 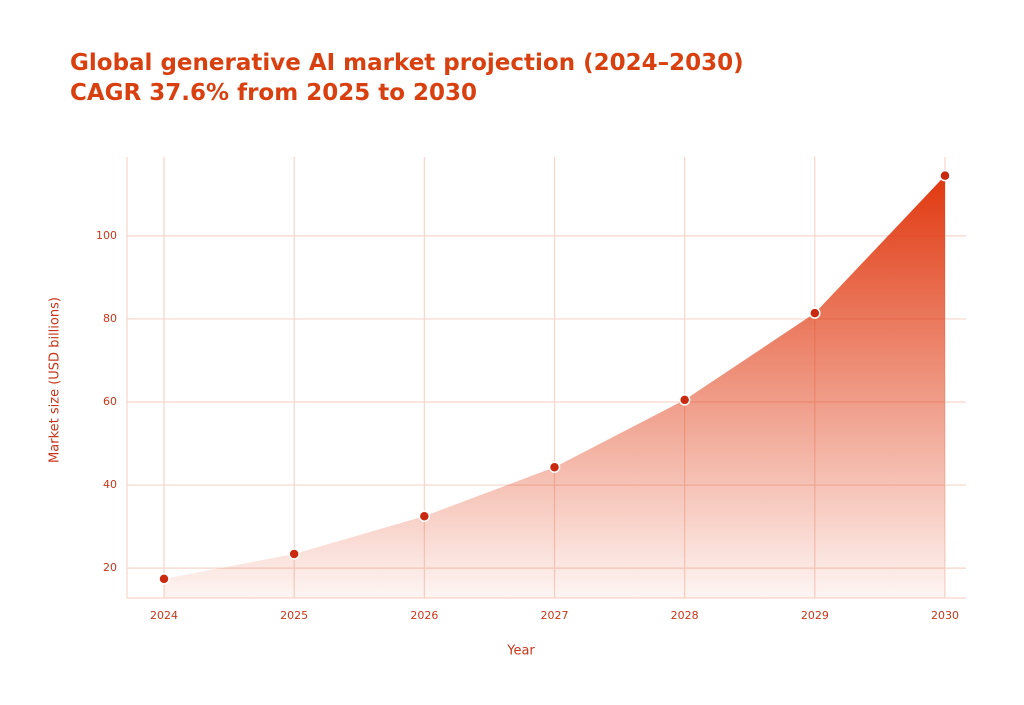 What do you see at coordinates (110, 318) in the screenshot?
I see `y-tick-label: 80` at bounding box center [110, 318].